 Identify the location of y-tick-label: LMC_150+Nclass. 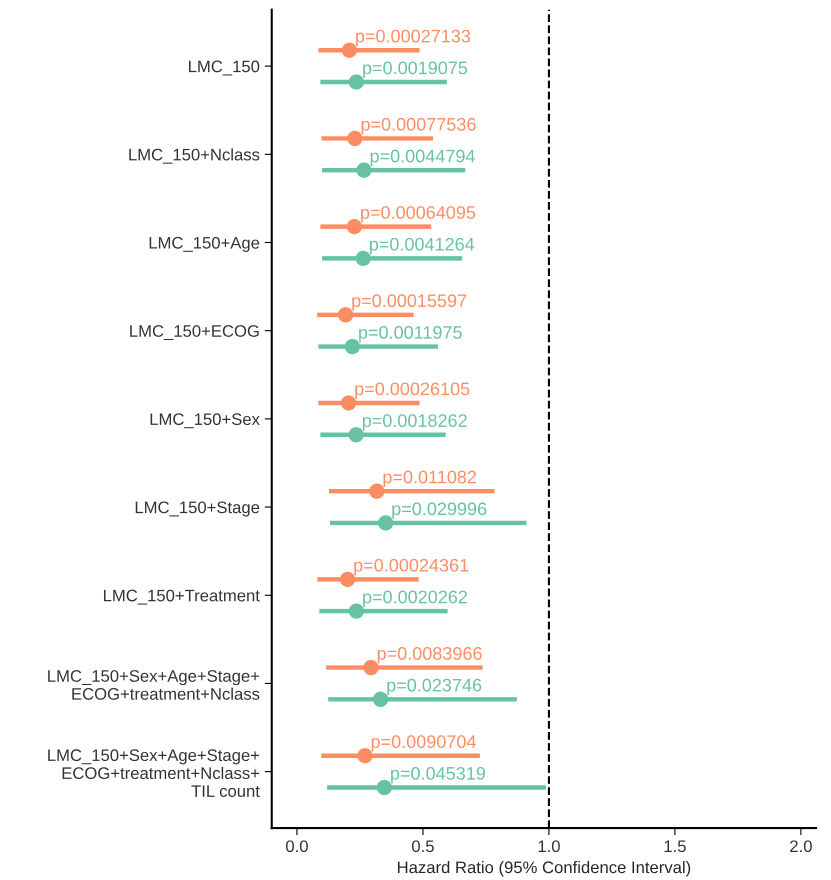
(194, 156).